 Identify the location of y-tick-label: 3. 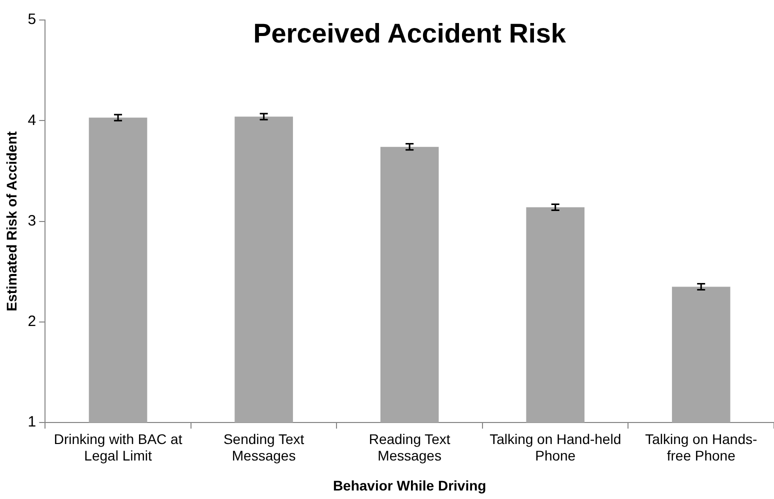
(32, 221).